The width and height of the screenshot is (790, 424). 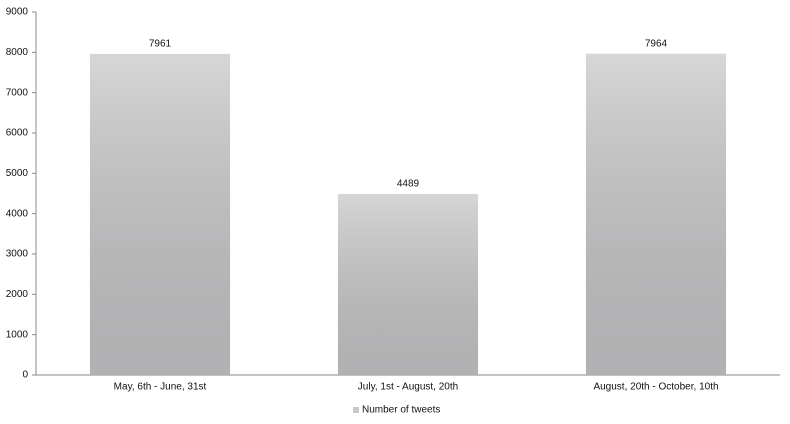 What do you see at coordinates (25, 375) in the screenshot?
I see `y-tick-label: 0` at bounding box center [25, 375].